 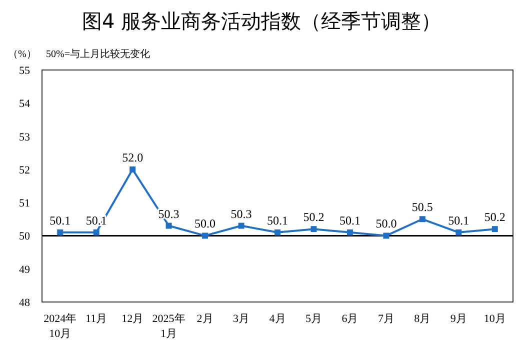 What do you see at coordinates (422, 319) in the screenshot?
I see `x-tick-label: 8月` at bounding box center [422, 319].